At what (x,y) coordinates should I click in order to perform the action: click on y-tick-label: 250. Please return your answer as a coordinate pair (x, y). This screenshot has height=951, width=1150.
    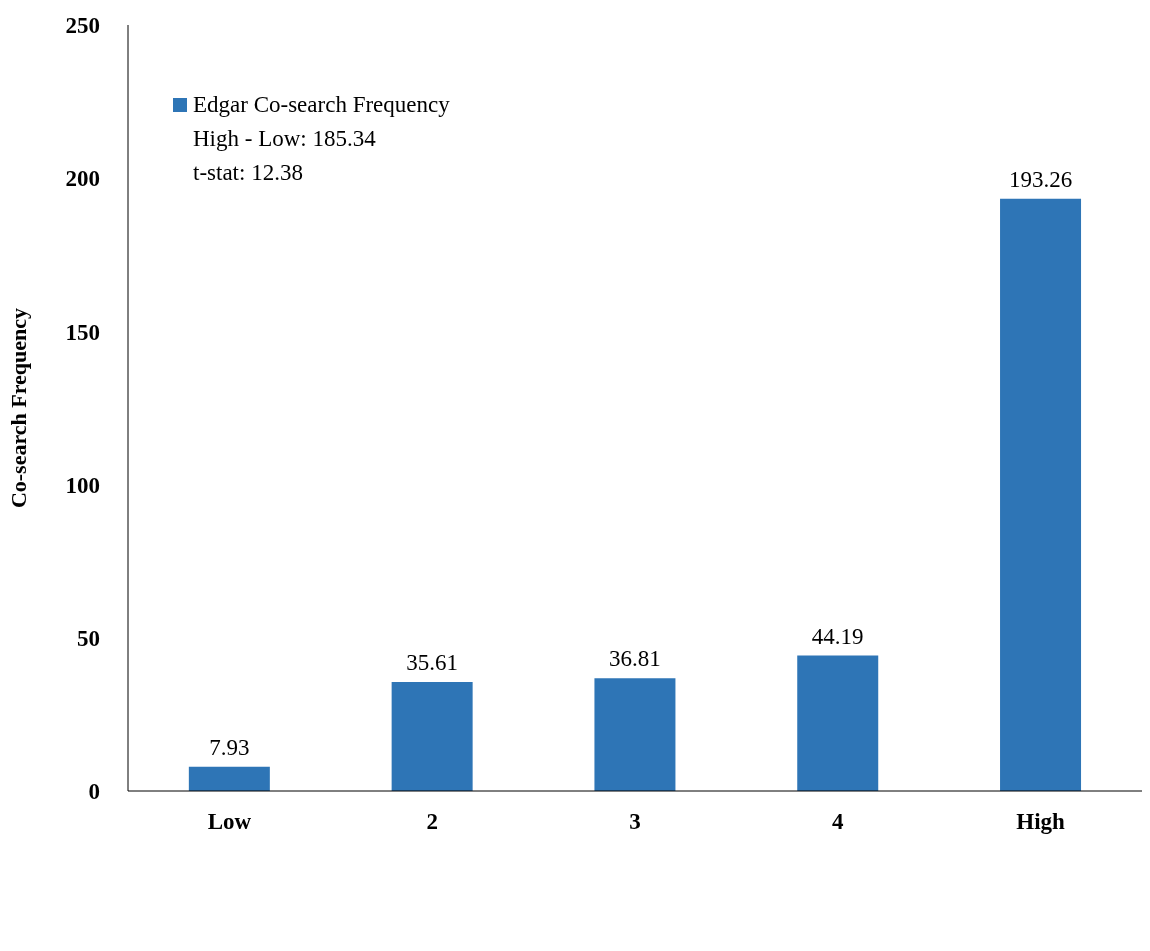
    Looking at the image, I should click on (82, 26).